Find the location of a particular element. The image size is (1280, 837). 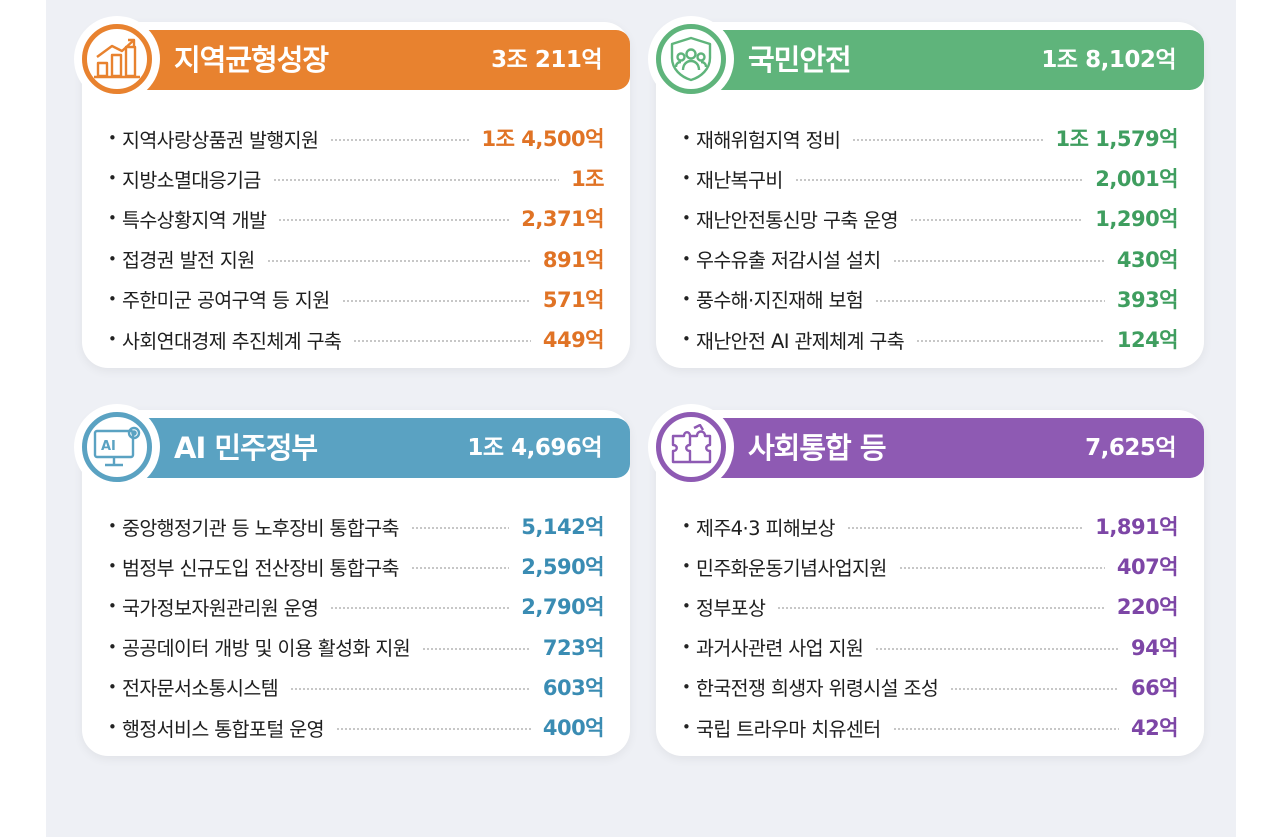

list-item: • 정부포상 220억 is located at coordinates (930, 606).